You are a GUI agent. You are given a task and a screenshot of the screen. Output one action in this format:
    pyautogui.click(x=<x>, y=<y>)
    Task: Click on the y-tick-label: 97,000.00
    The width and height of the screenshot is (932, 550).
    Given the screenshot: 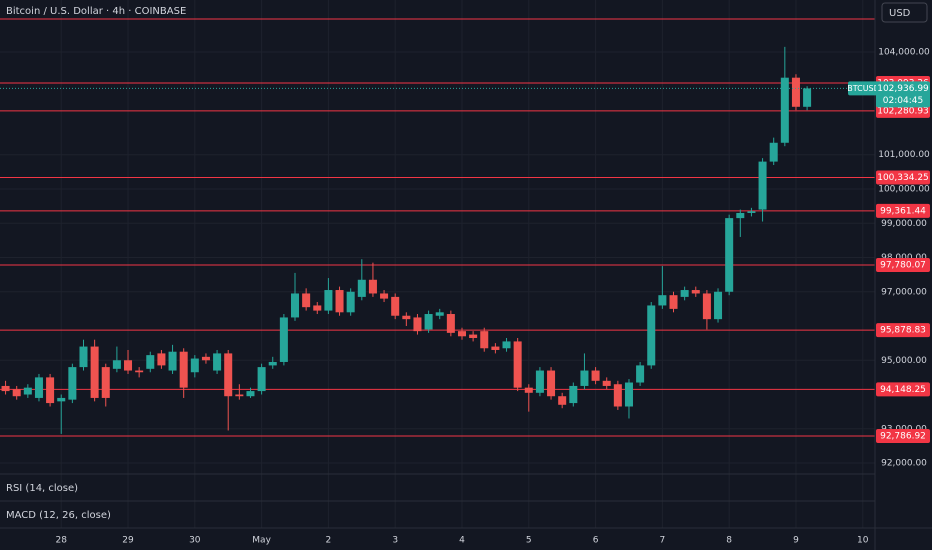 What is the action you would take?
    pyautogui.click(x=904, y=292)
    